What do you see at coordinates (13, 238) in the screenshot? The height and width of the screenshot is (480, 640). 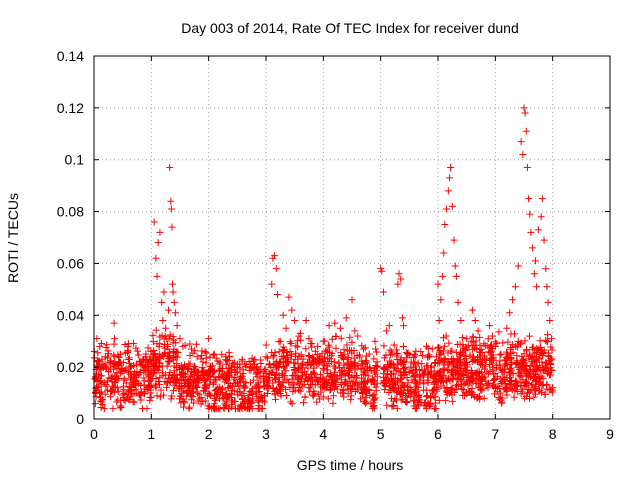 I see `y-axis-label: ROTI / TECUs` at bounding box center [13, 238].